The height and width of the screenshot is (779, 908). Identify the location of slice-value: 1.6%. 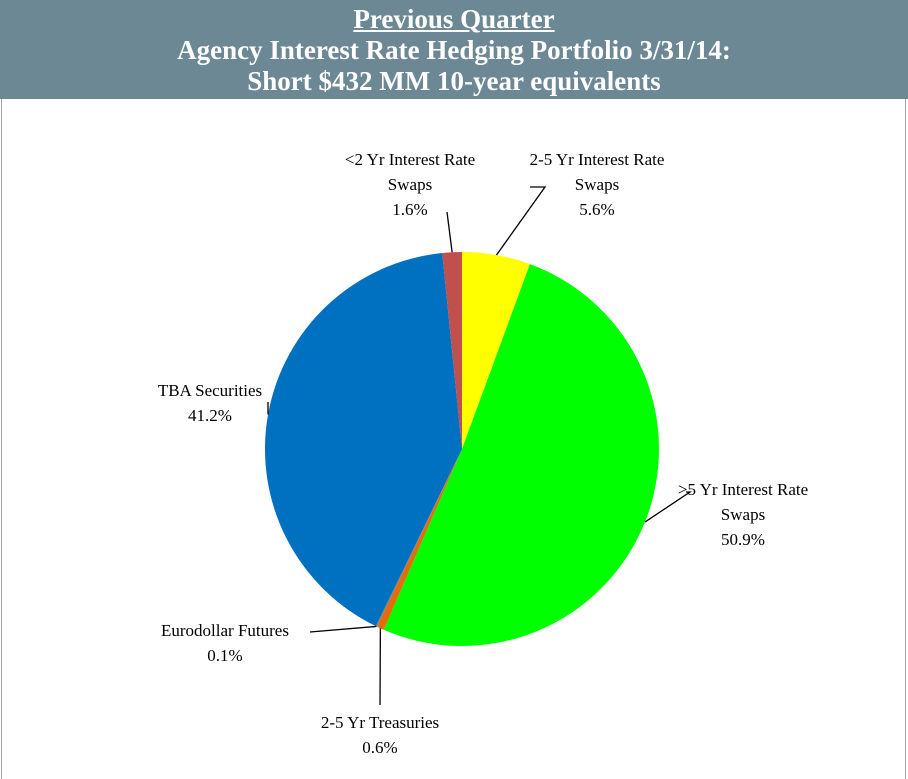
(410, 209).